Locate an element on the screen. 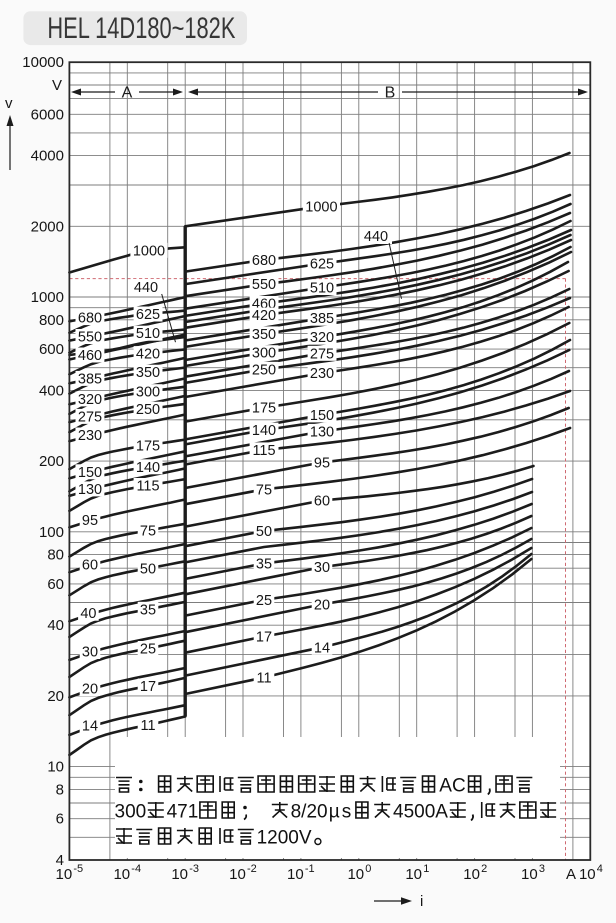 Image resolution: width=616 pixels, height=923 pixels. svg-text: 0 is located at coordinates (368, 869).